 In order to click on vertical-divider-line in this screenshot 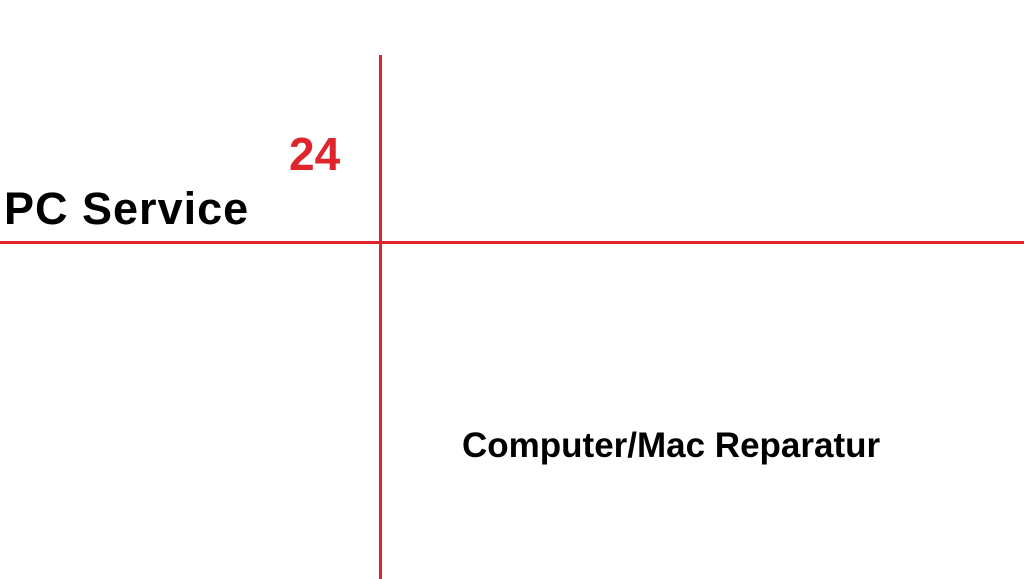, I will do `click(380, 317)`.